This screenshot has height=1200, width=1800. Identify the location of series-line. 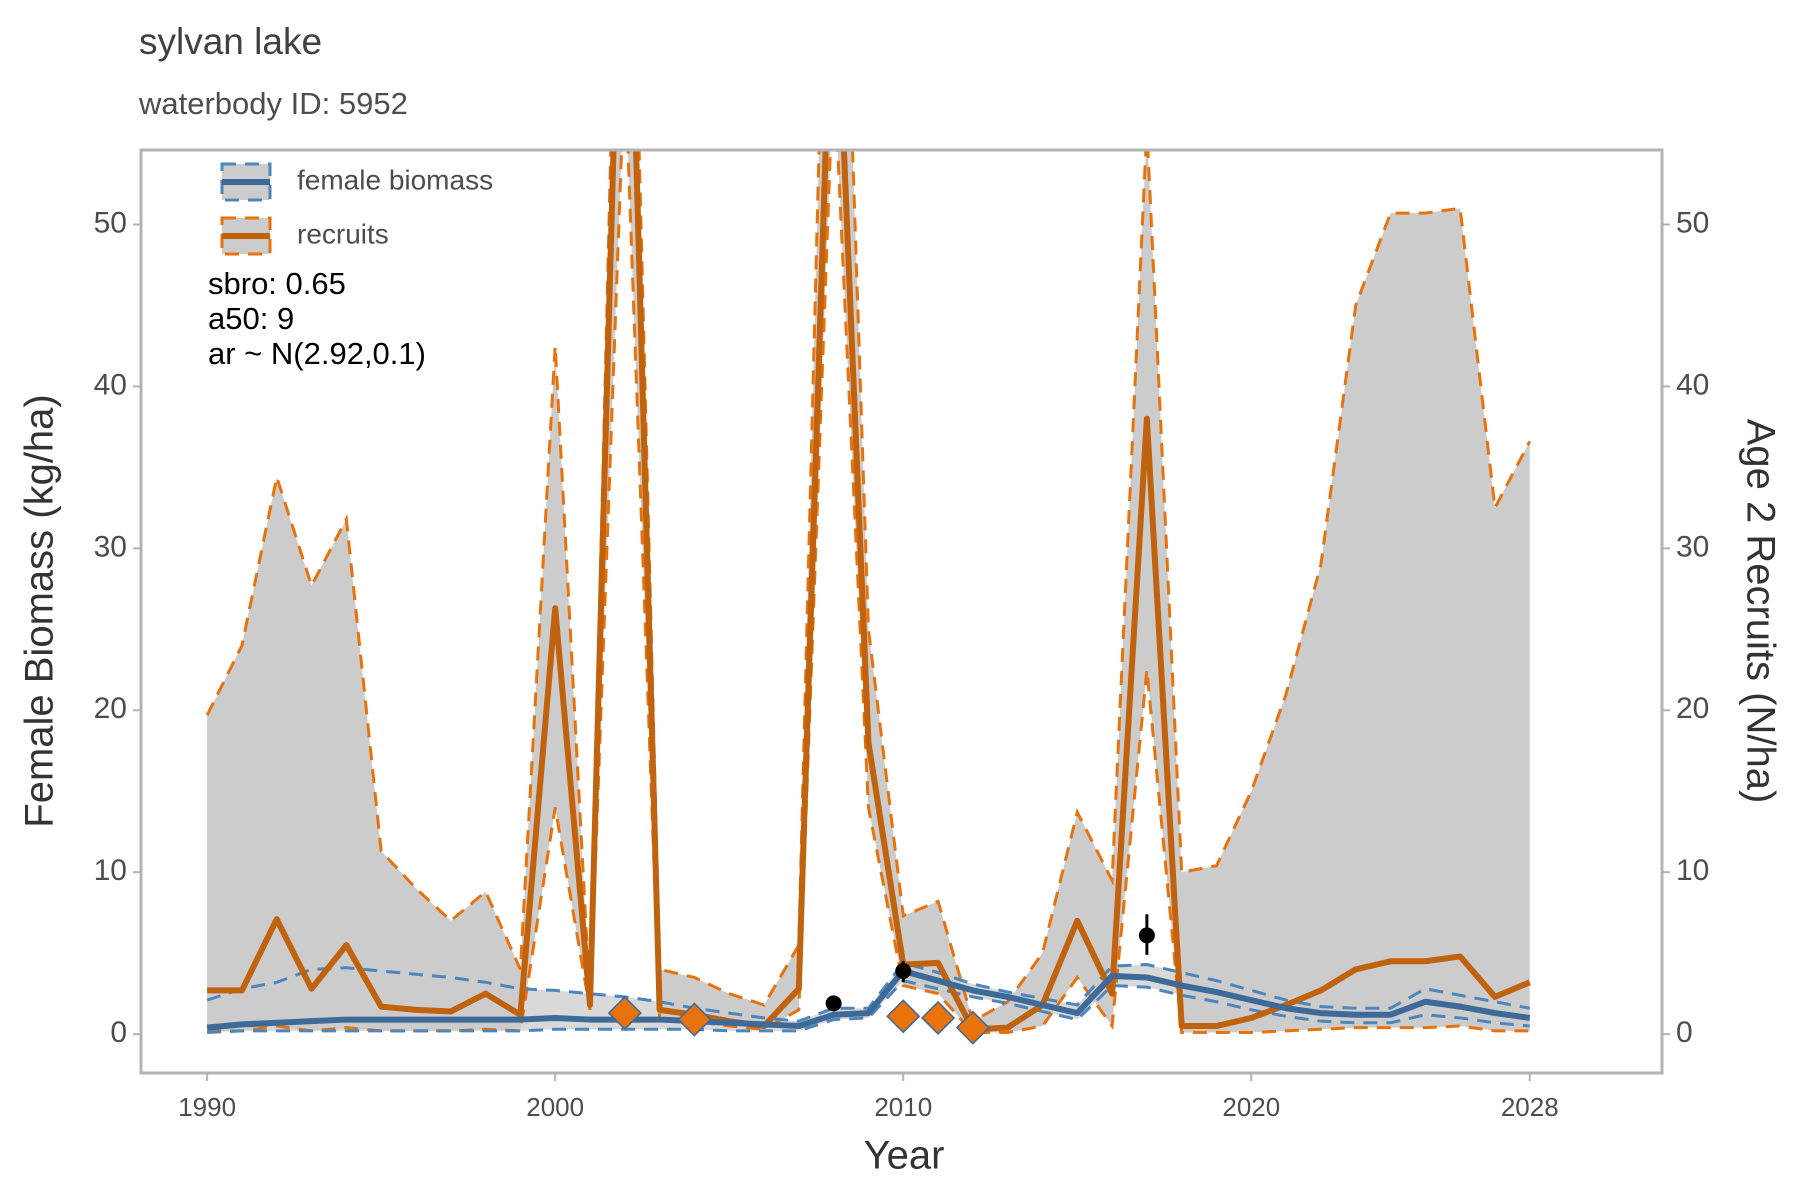
(868, 999).